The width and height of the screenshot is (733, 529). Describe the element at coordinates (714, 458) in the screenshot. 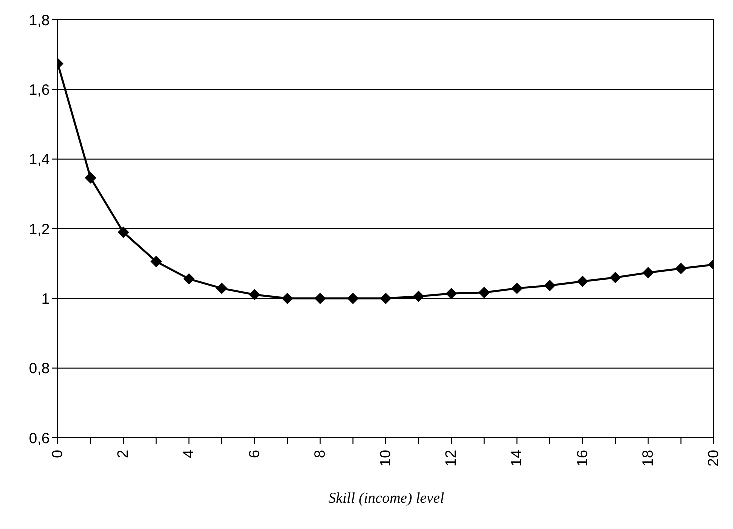

I see `x-tick-label: 20` at that location.